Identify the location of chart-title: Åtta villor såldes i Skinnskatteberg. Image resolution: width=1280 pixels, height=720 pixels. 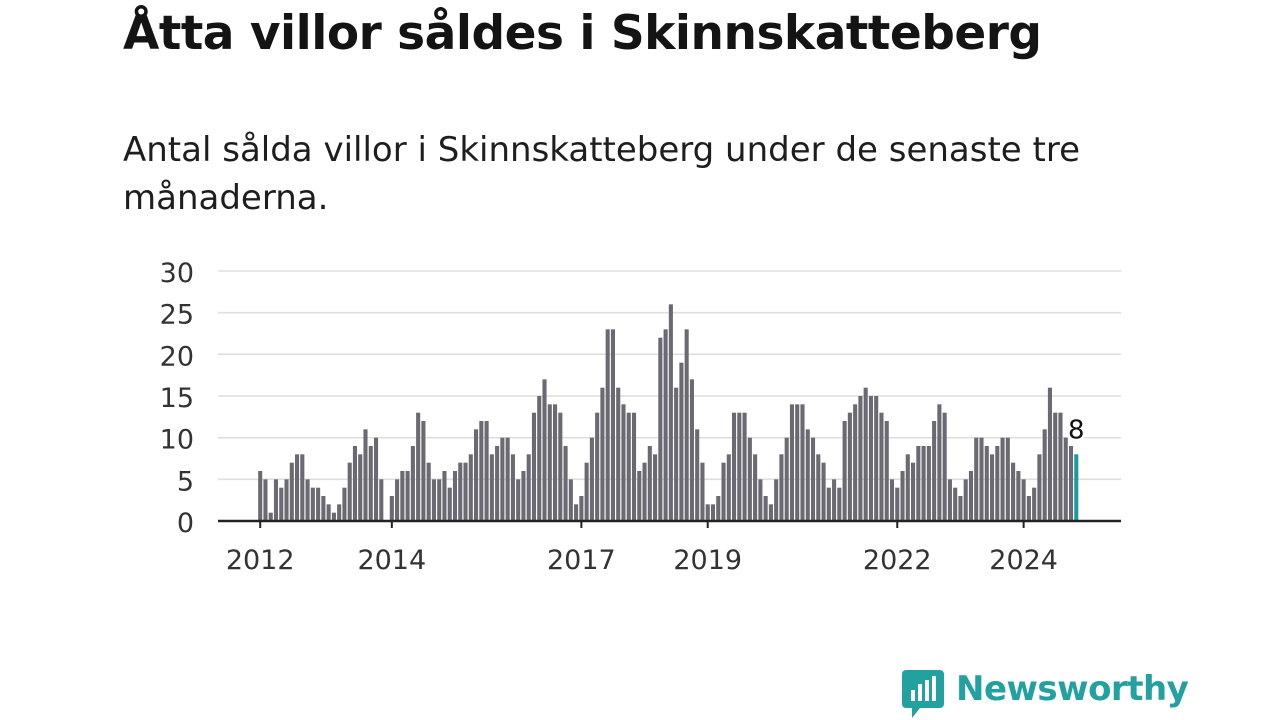
(582, 33).